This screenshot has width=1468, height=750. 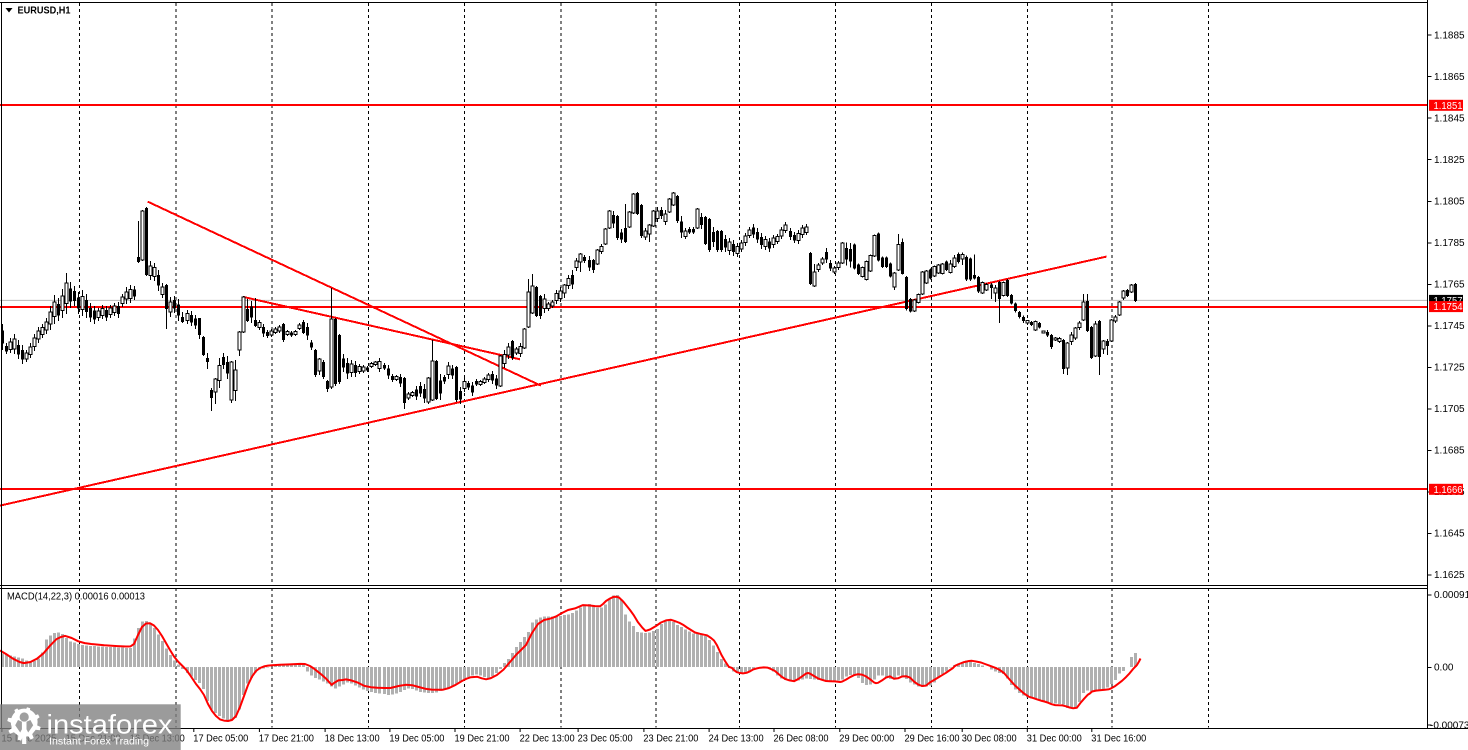 What do you see at coordinates (1448, 490) in the screenshot?
I see `svg-text: 1.1666` at bounding box center [1448, 490].